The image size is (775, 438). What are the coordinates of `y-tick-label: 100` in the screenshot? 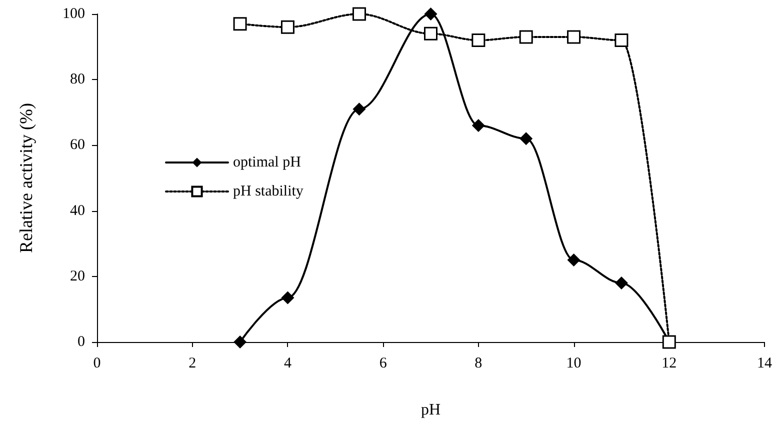 It's located at (73, 14).